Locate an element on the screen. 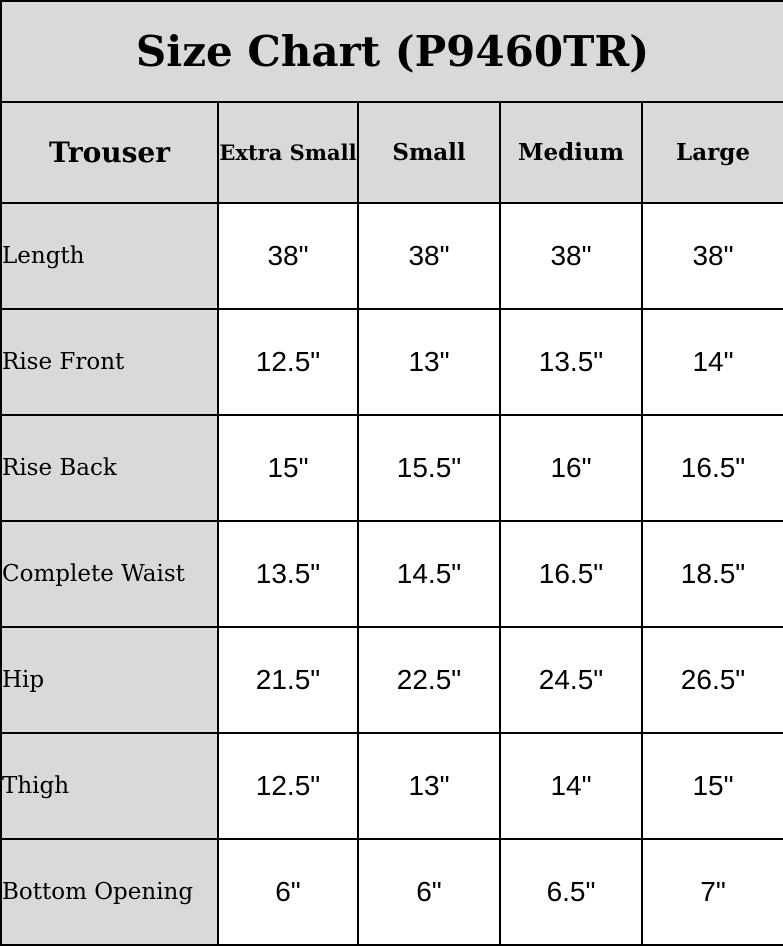 This screenshot has width=783, height=946. table-row-complete-waist: Complete Waist 13.5" 14.5" 16.5" 18.5" is located at coordinates (391, 574).